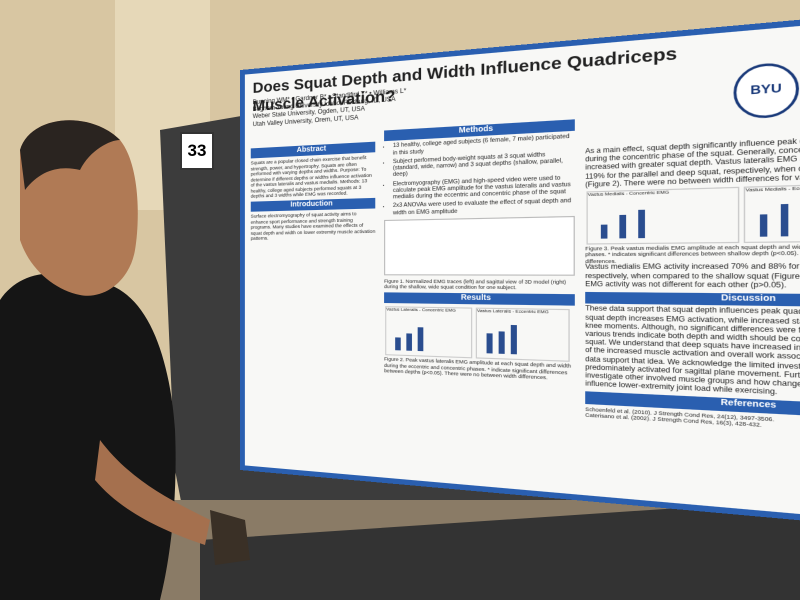  I want to click on leg-background, so click(230, 537).